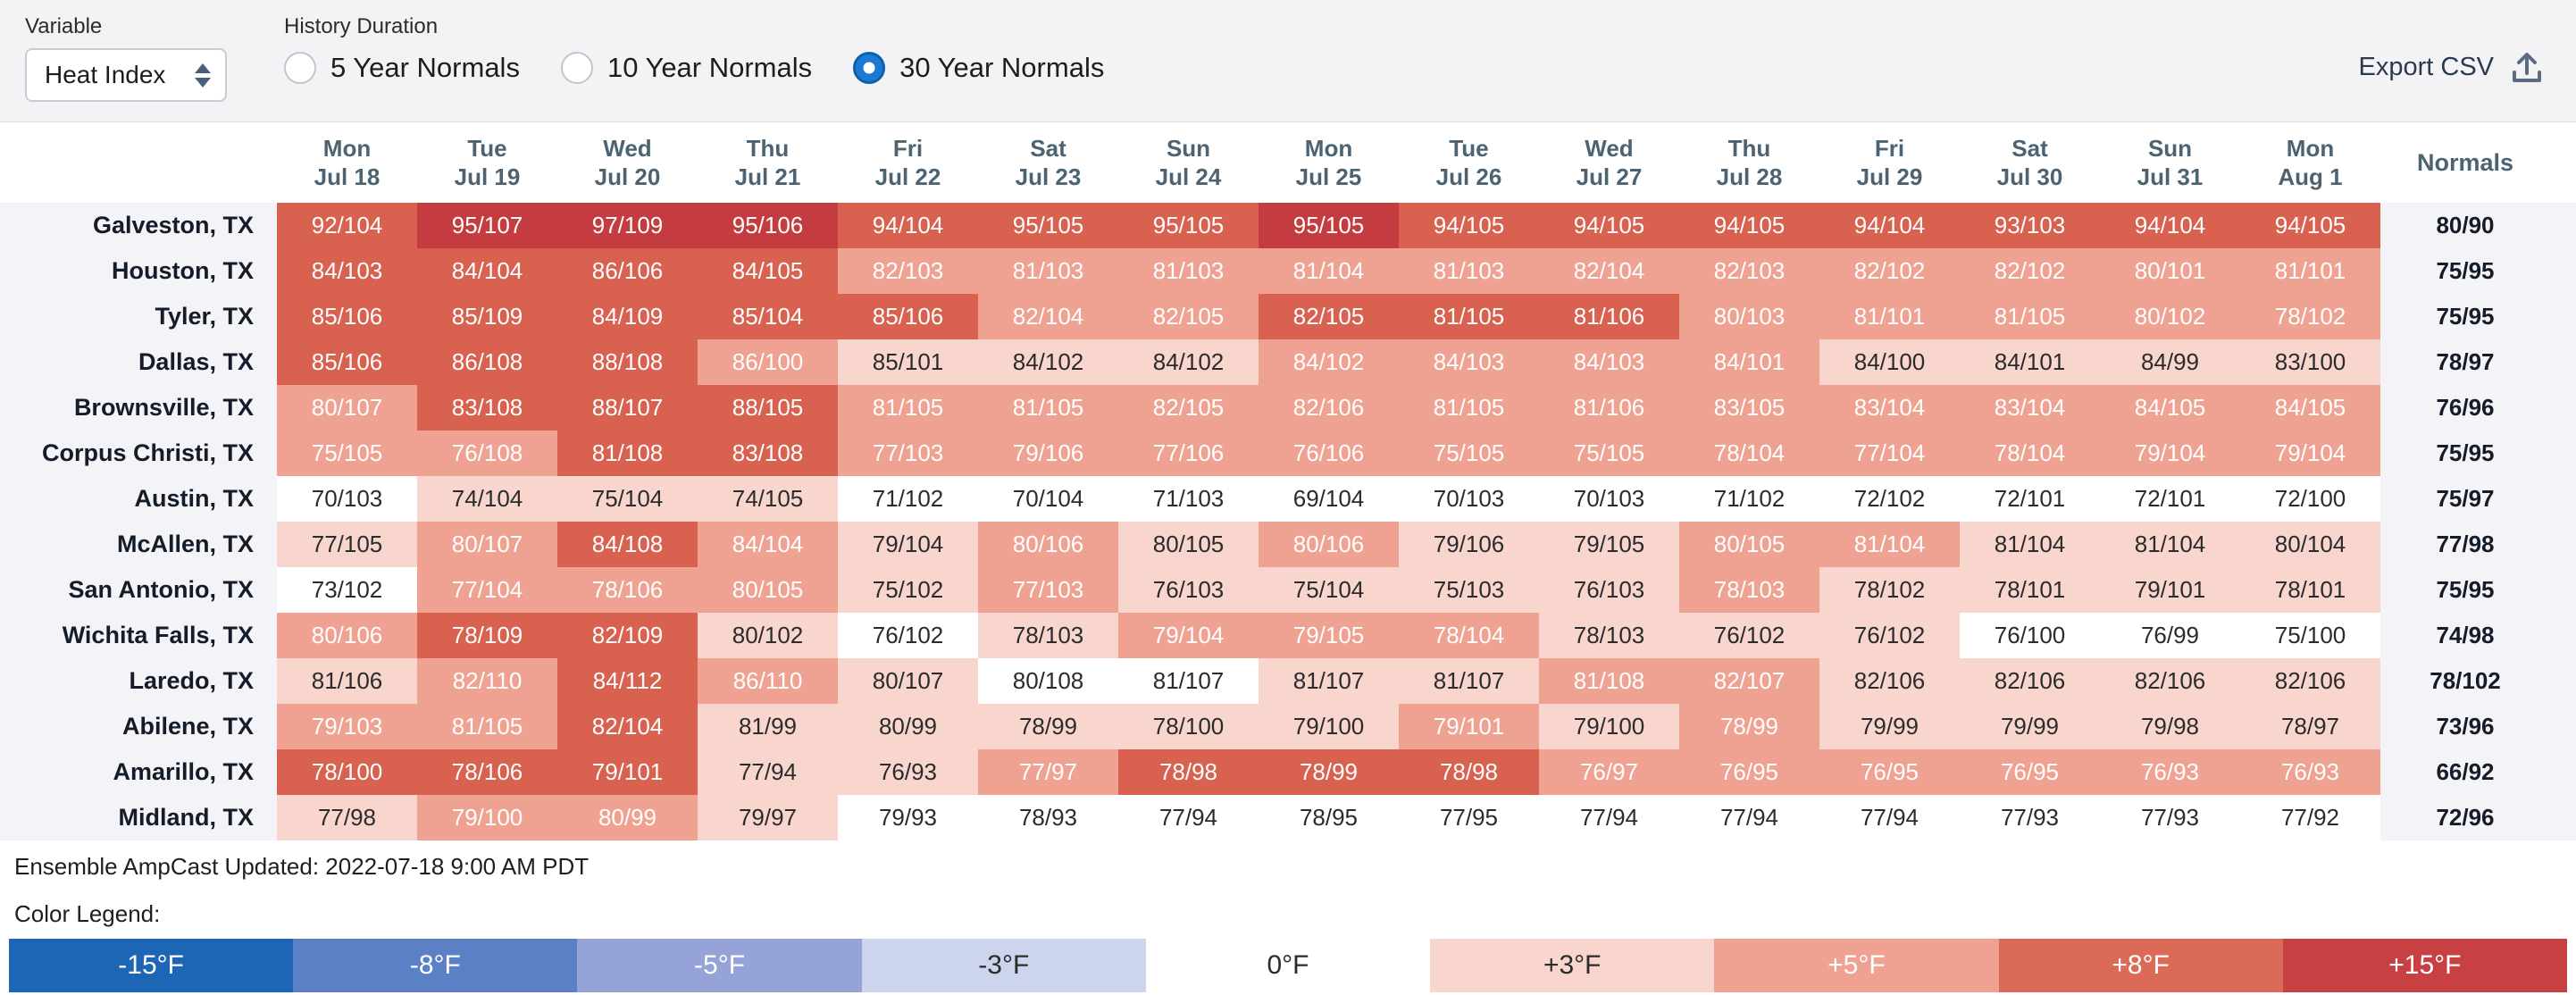 The width and height of the screenshot is (2576, 995). Describe the element at coordinates (1329, 176) in the screenshot. I see `column-header-date: Jul 25` at that location.